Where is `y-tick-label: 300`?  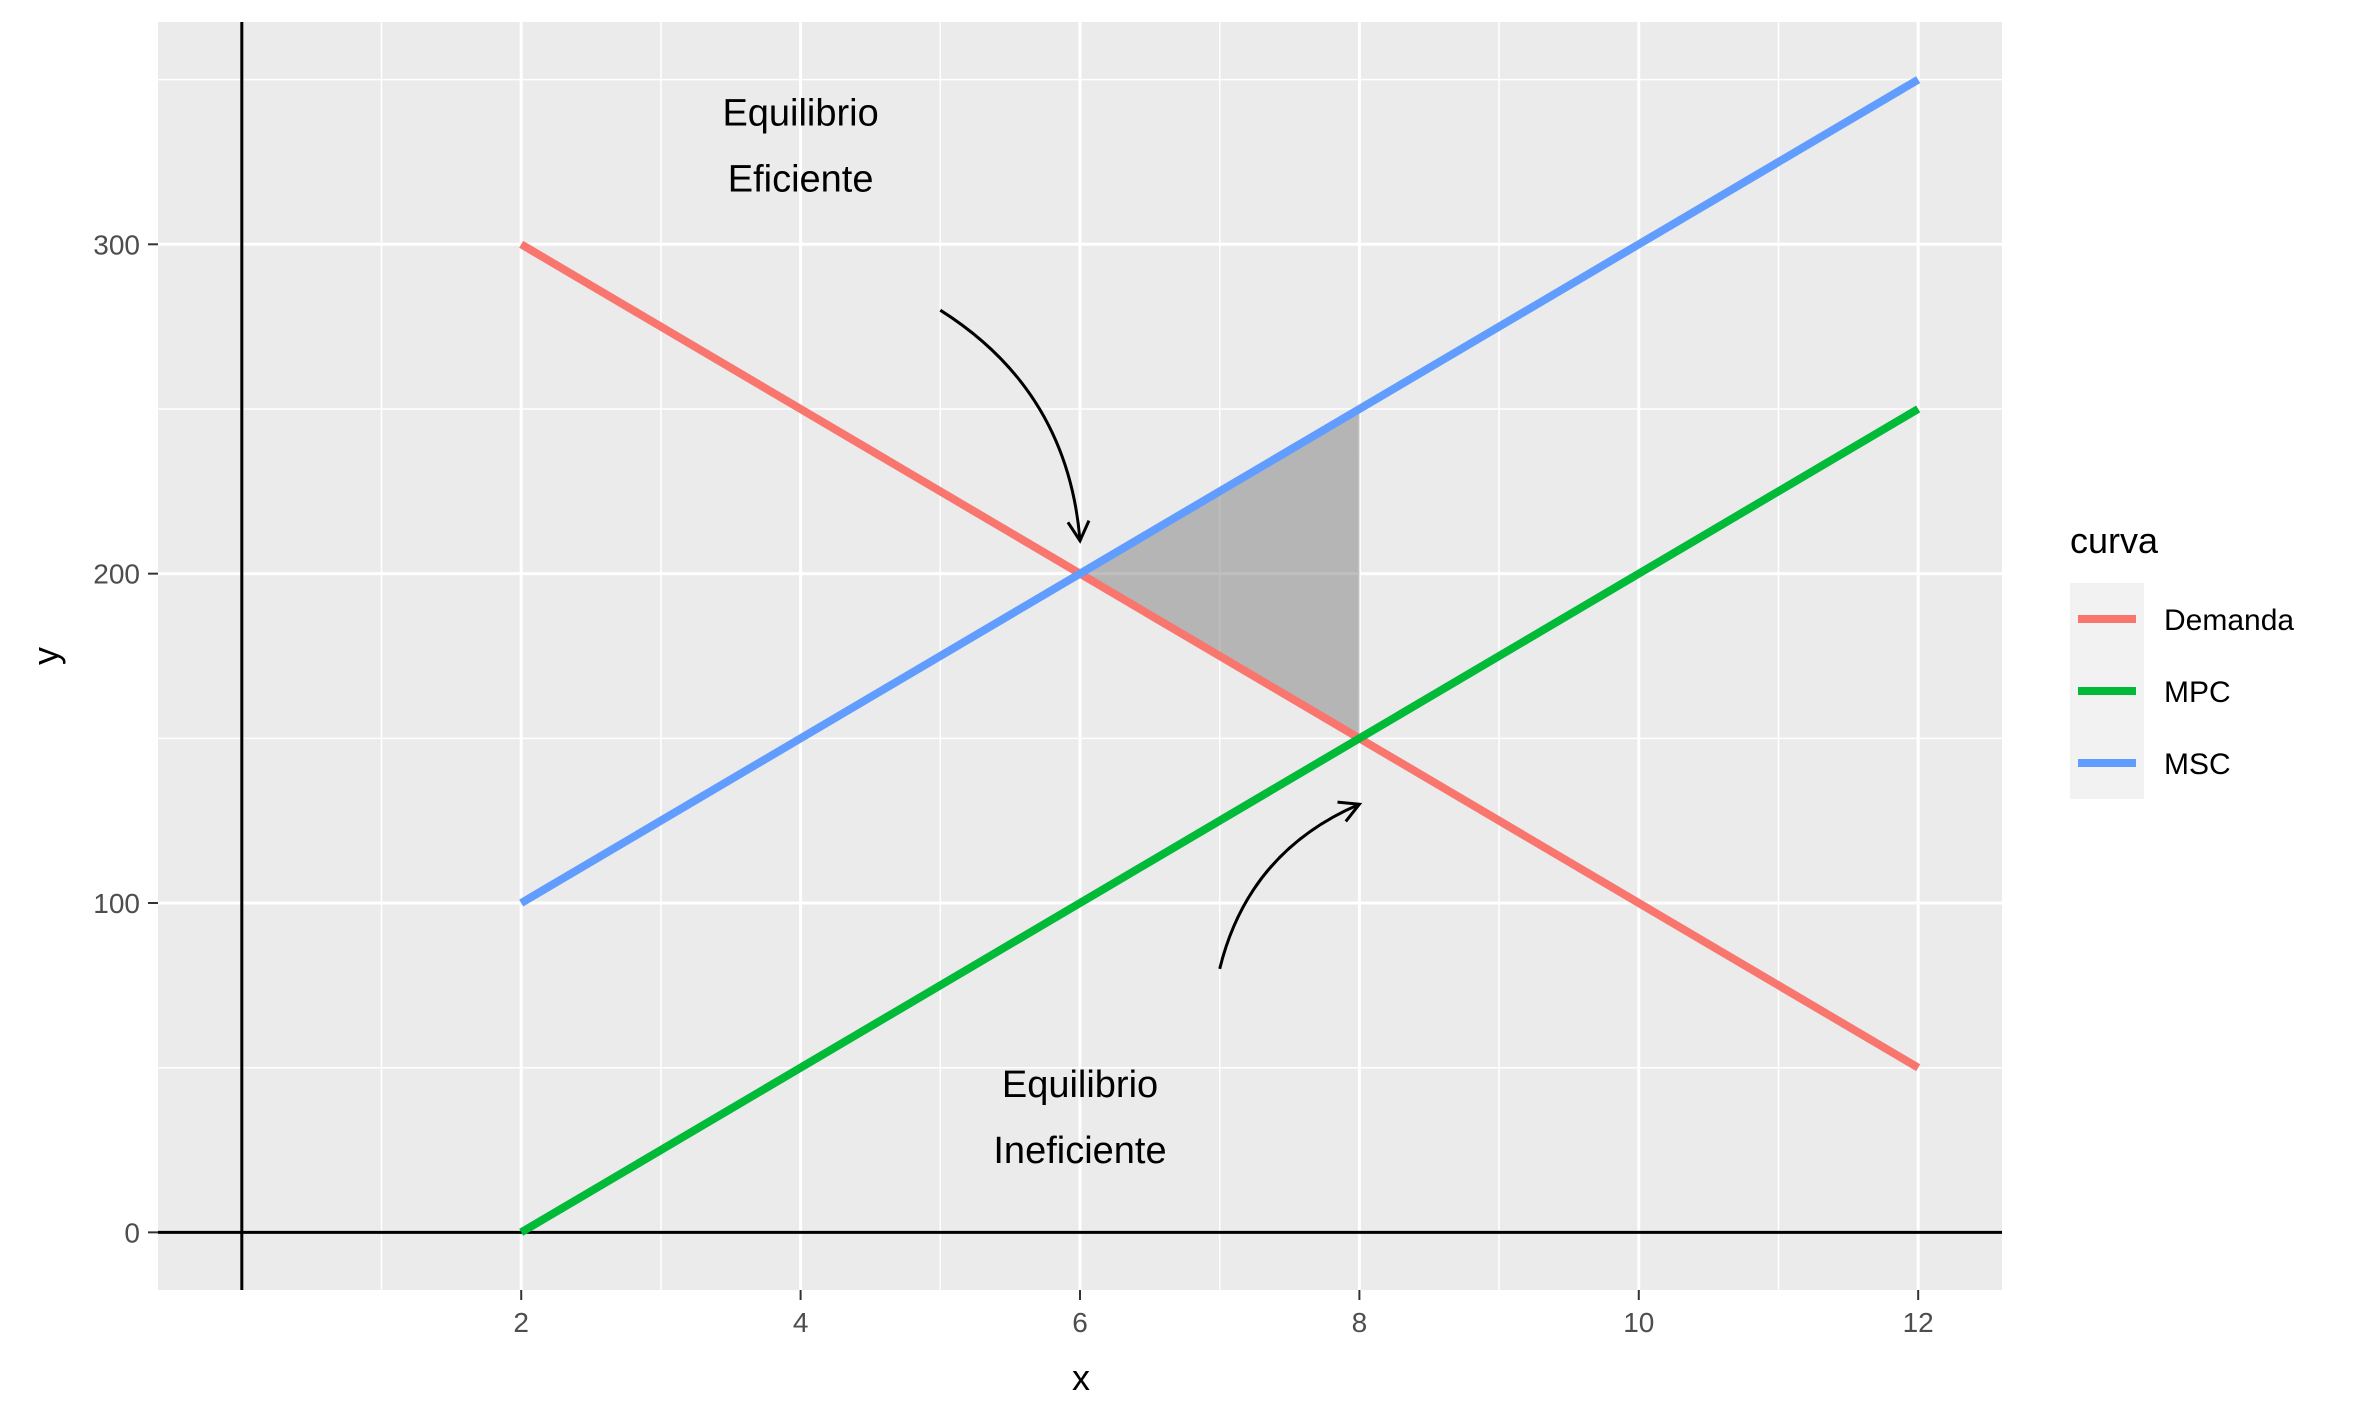
y-tick-label: 300 is located at coordinates (116, 244).